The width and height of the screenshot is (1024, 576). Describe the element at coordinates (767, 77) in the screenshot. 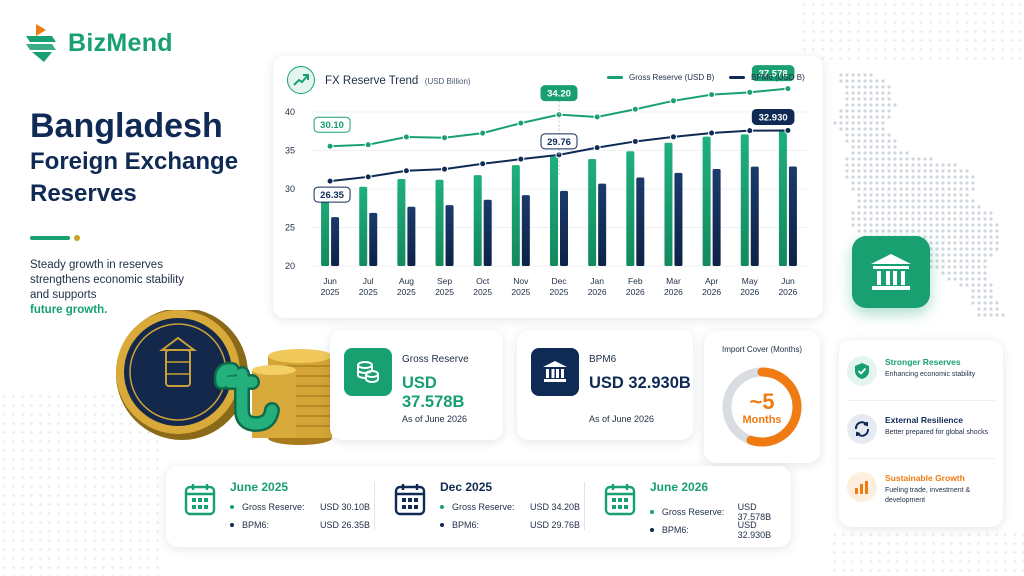

I see `legend-item-bpm6: BPM6 (USD B)` at that location.